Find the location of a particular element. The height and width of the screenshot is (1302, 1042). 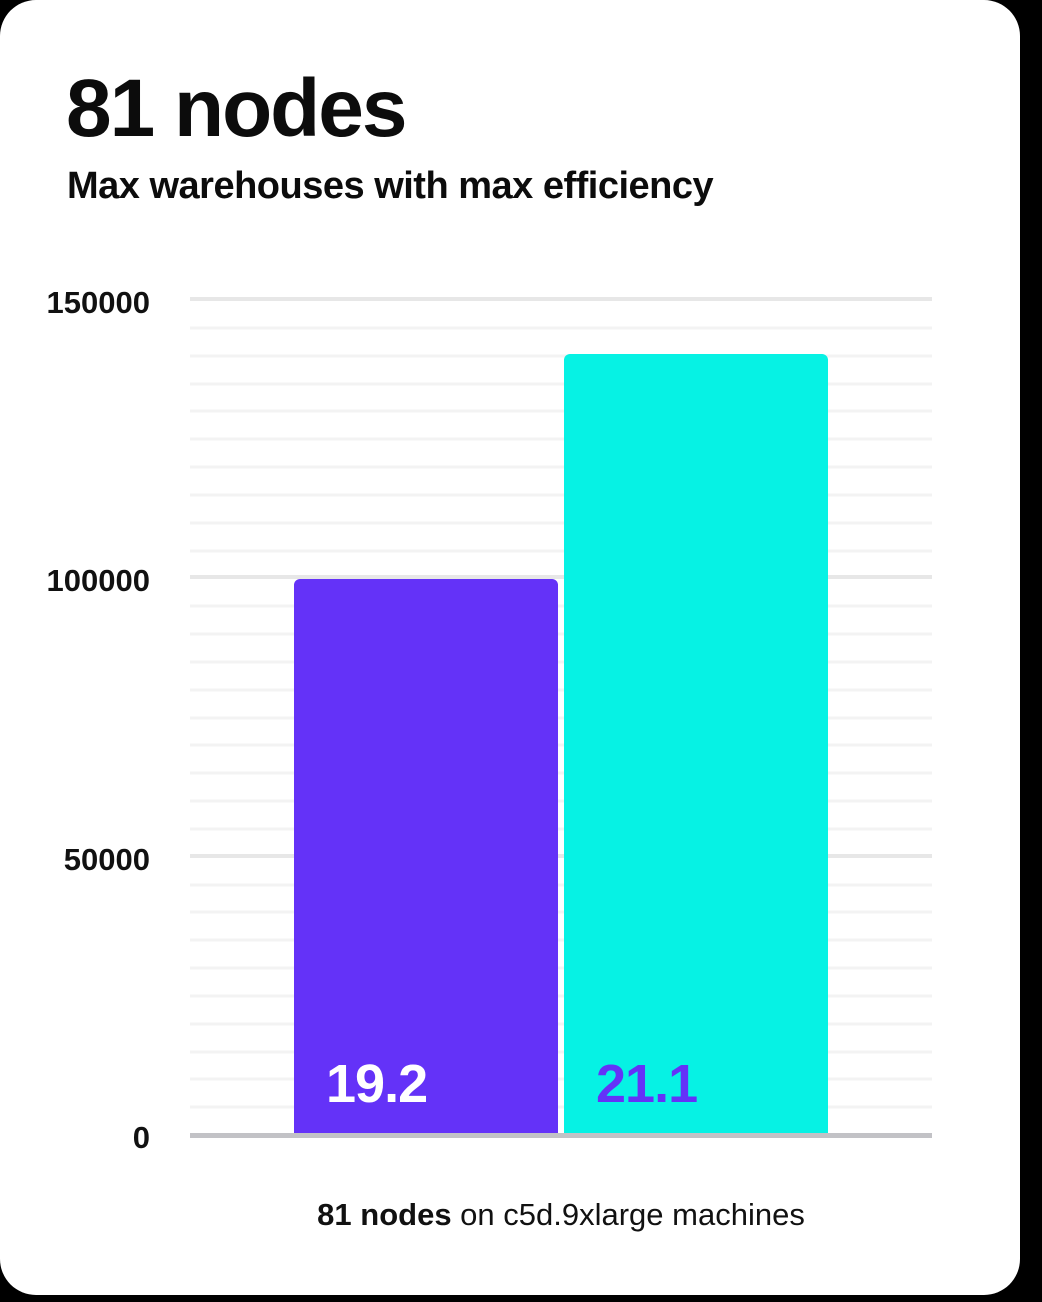

chart-caption: 81 nodes on c5d.9xlarge machines is located at coordinates (561, 1215).